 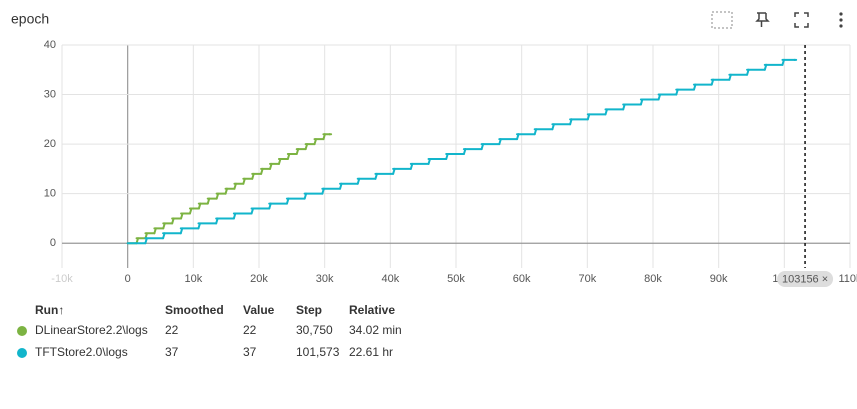 I want to click on select-icon, so click(x=722, y=20).